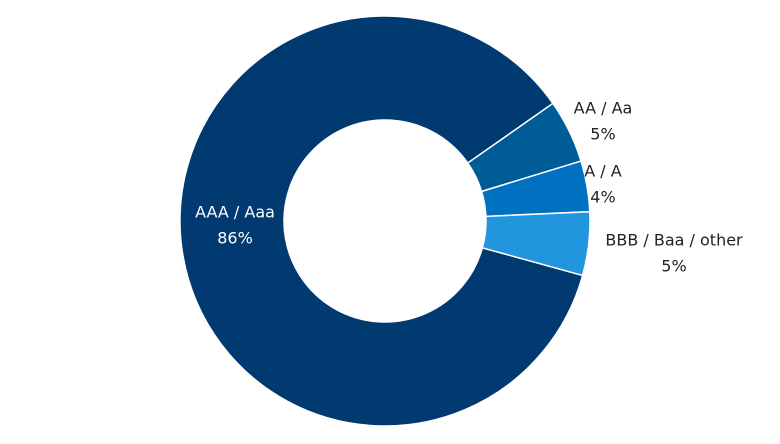 The height and width of the screenshot is (444, 780). Describe the element at coordinates (536, 243) in the screenshot. I see `slice` at that location.